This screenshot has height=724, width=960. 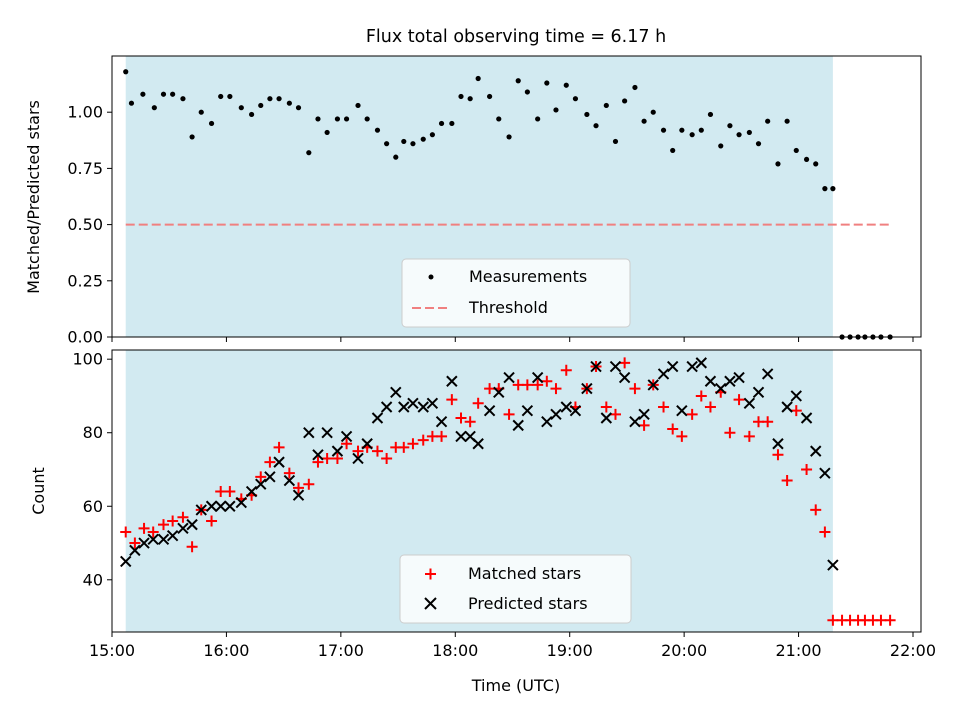 What do you see at coordinates (516, 37) in the screenshot?
I see `chart-title: Flux total observing time = 6.17 h` at bounding box center [516, 37].